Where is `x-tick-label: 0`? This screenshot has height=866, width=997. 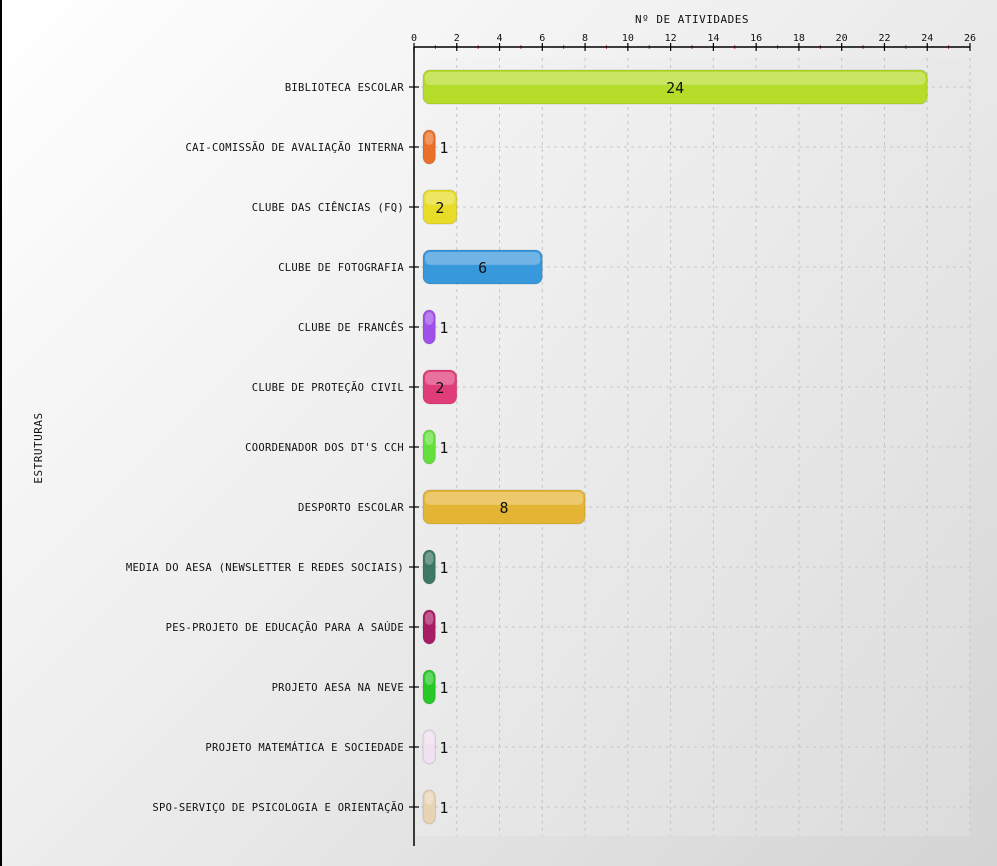 x-tick-label: 0 is located at coordinates (414, 38).